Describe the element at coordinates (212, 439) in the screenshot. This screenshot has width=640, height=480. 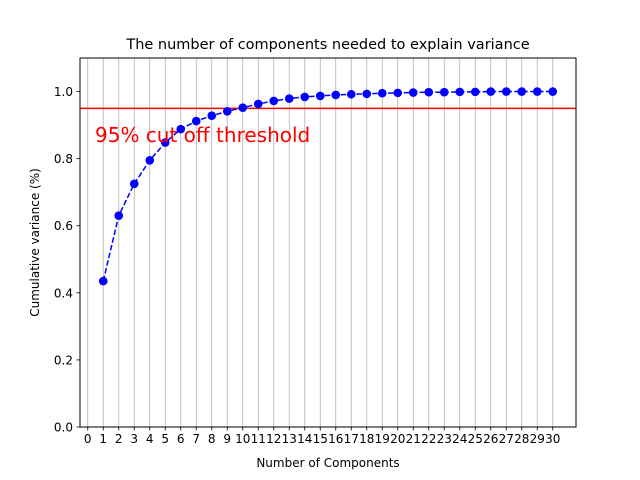
I see `x-tick-label-8: 8` at that location.